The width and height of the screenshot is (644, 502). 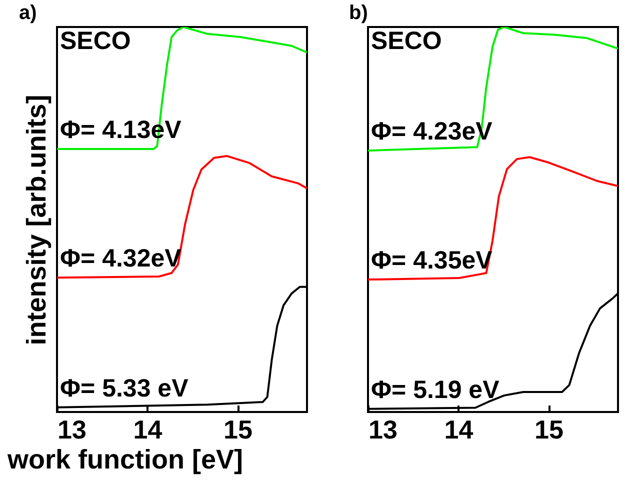 I want to click on y-axis-title: intensity [arb.units], so click(x=37, y=220).